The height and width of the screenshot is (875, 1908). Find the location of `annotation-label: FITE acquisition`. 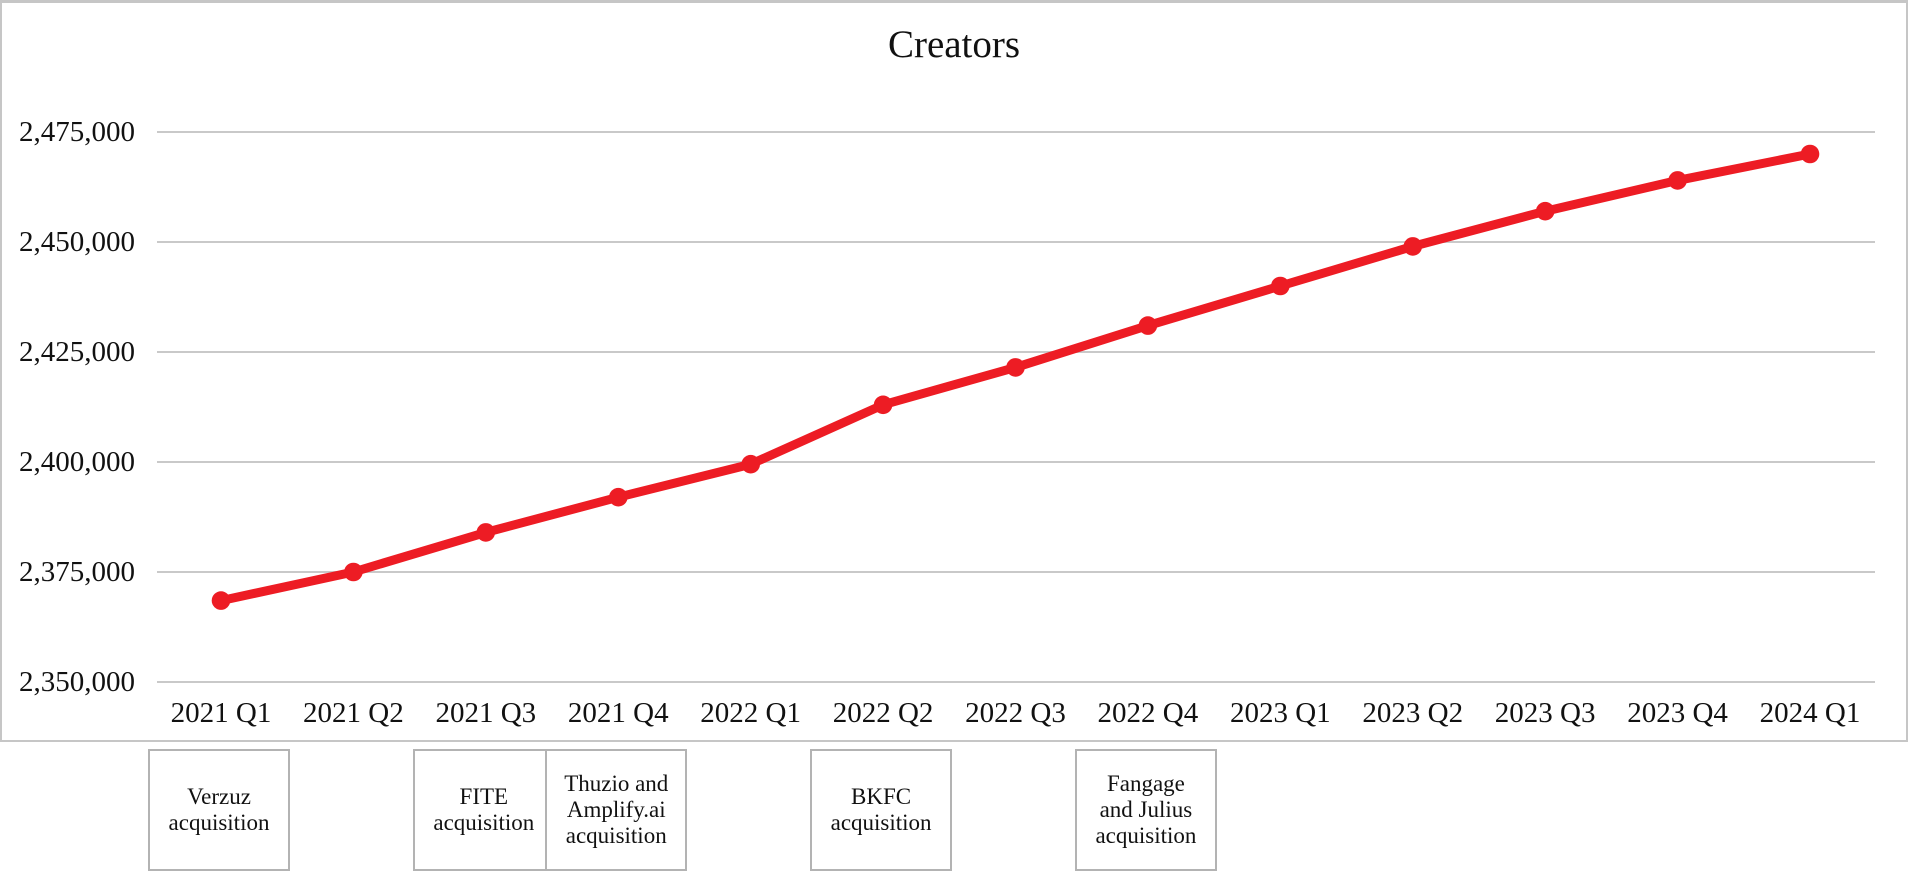

annotation-label: FITE acquisition is located at coordinates (484, 809).